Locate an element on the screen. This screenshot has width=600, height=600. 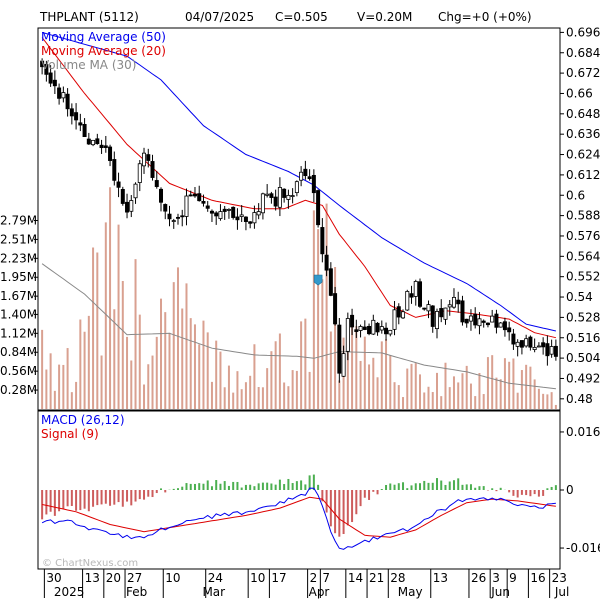
volume-label: V=0.20M is located at coordinates (384, 17).